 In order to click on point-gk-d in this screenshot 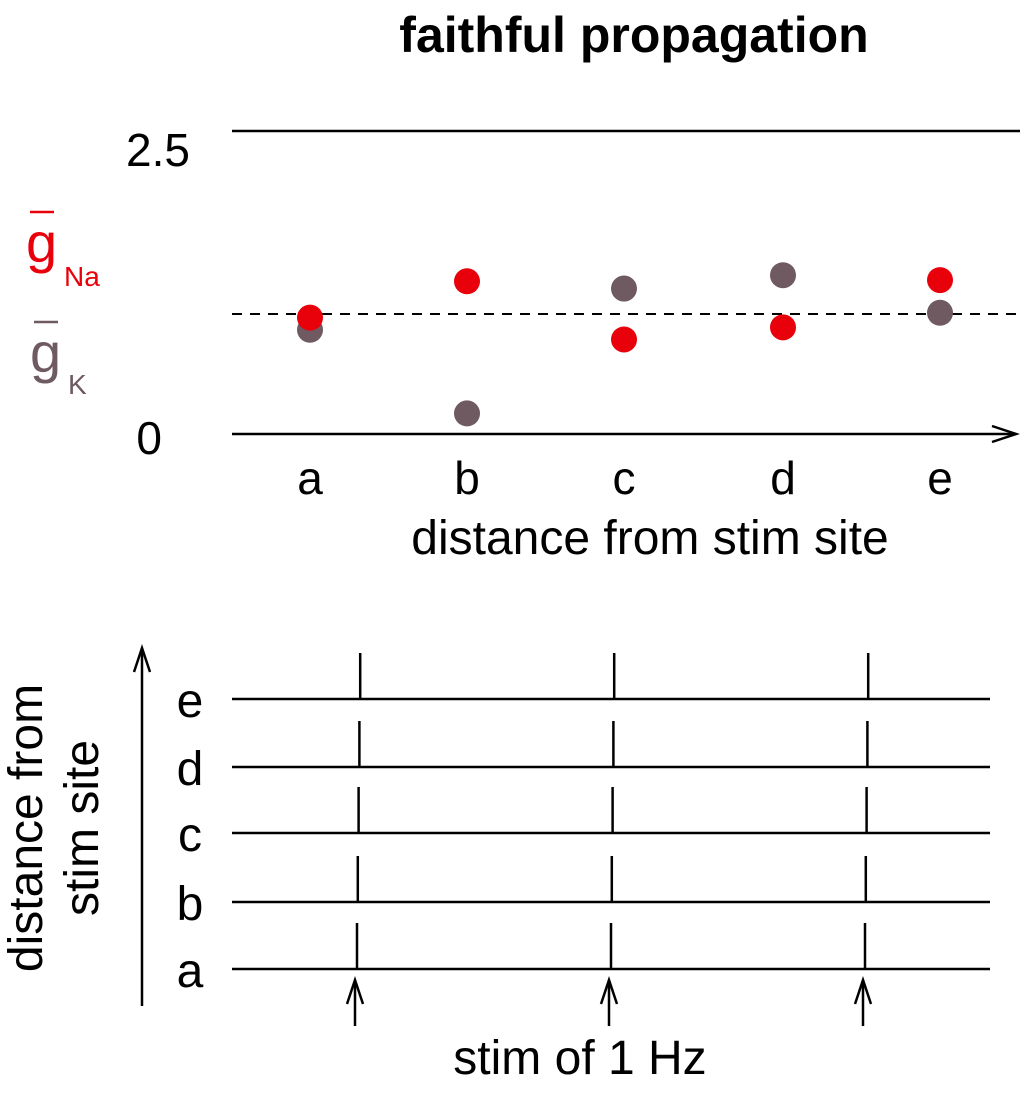, I will do `click(783, 275)`.